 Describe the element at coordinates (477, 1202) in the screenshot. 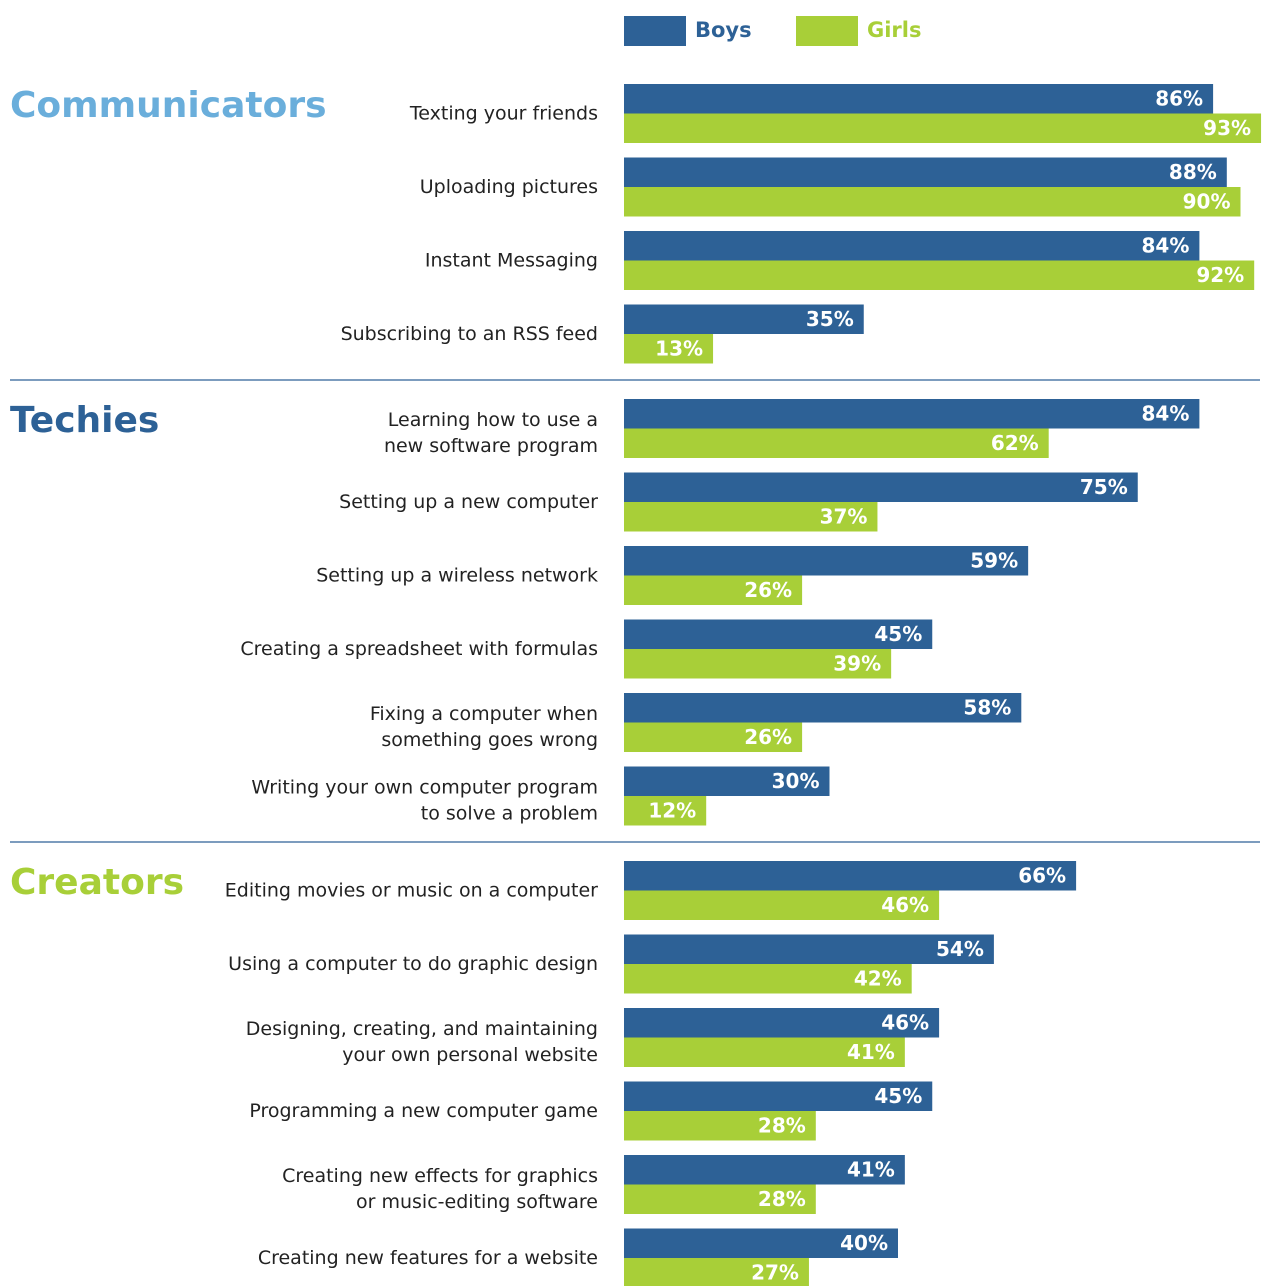

I see `category-line: or music-editing software` at that location.